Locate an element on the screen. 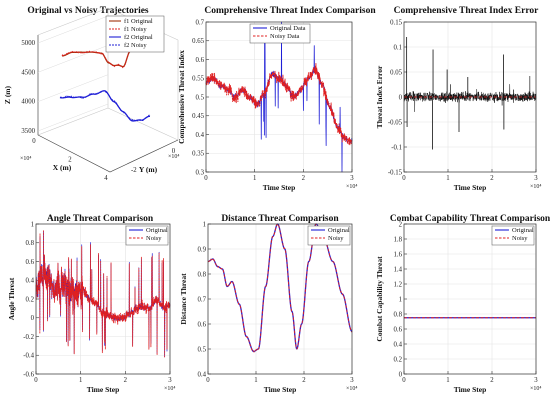 The image size is (550, 400). y-tick-label: 1.8 is located at coordinates (398, 239).